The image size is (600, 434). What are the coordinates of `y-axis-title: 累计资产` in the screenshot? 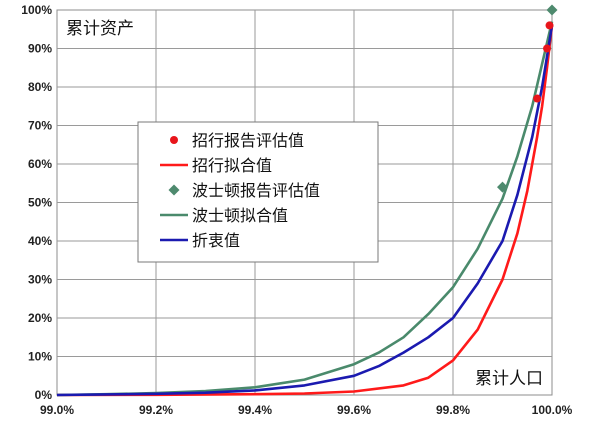 It's located at (100, 29).